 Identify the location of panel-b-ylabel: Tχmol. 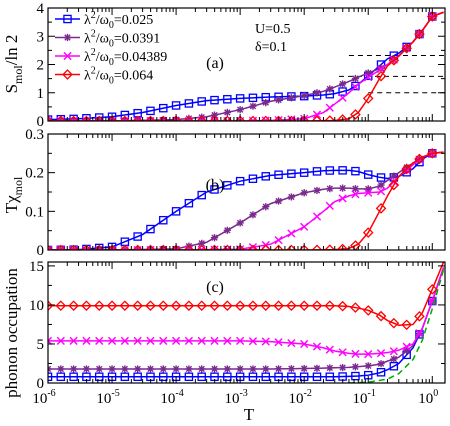
(13, 194).